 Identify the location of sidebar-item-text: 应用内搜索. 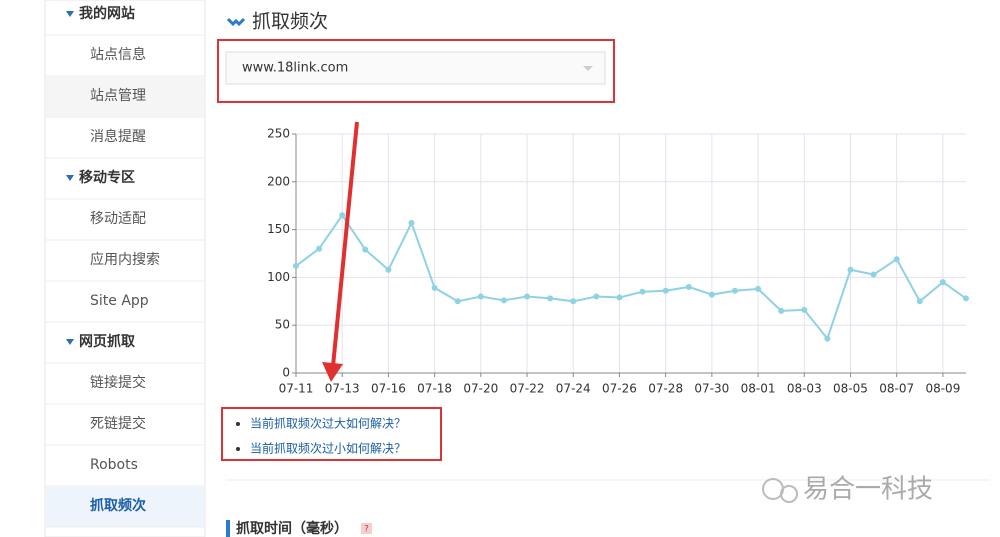
(125, 259).